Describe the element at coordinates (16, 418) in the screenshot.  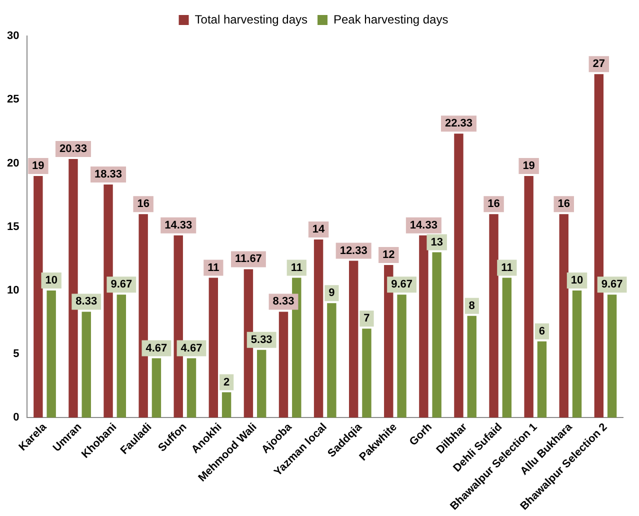
I see `y-tick-label: 0` at that location.